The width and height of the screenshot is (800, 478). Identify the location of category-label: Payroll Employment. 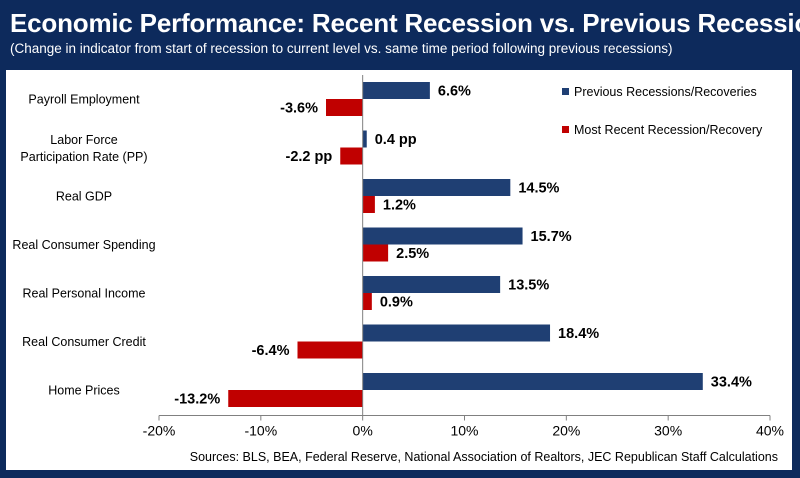
(84, 99).